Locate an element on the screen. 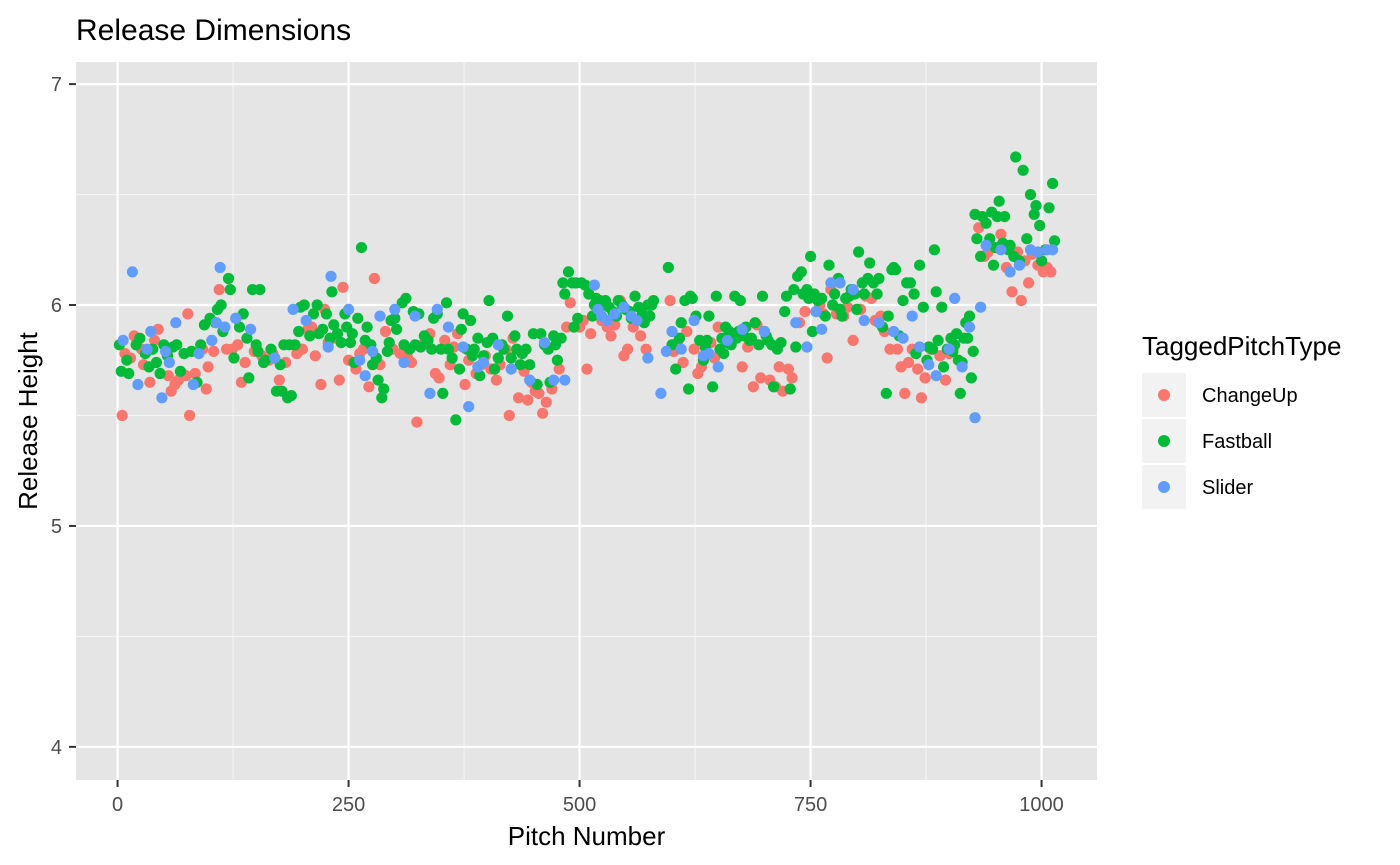 The width and height of the screenshot is (1400, 865). x-tick-label: 1000 is located at coordinates (1041, 805).